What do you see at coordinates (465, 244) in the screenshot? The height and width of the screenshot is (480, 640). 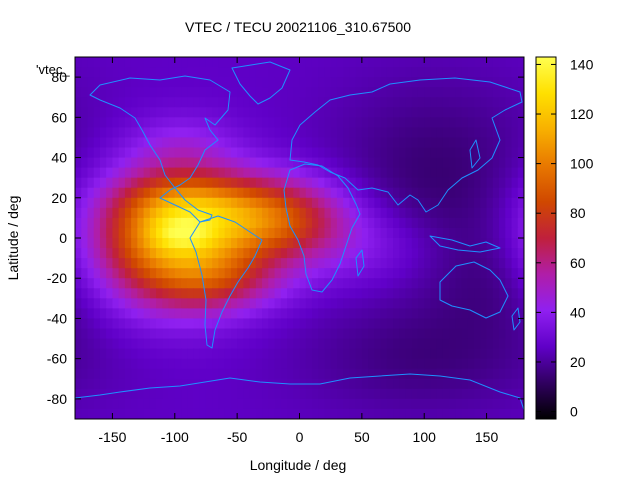 I see `indonesia-coastline` at bounding box center [465, 244].